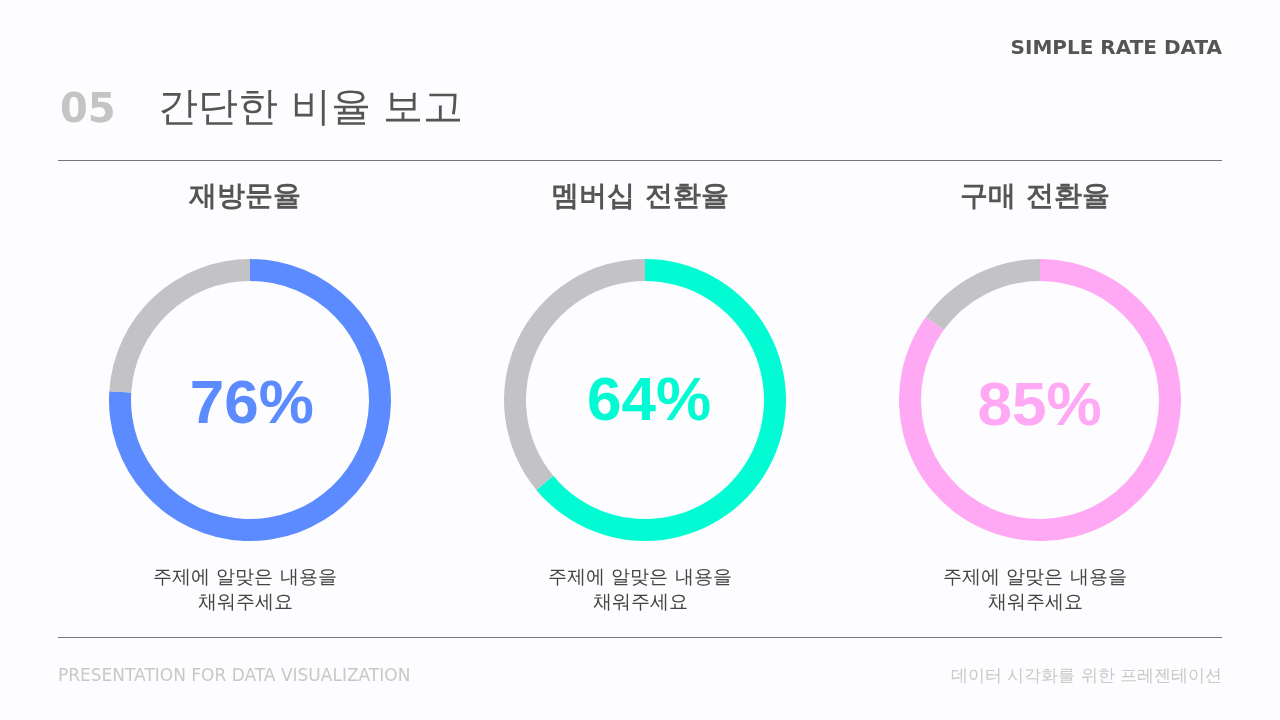 The height and width of the screenshot is (720, 1280). I want to click on data-label: 85%, so click(1039, 403).